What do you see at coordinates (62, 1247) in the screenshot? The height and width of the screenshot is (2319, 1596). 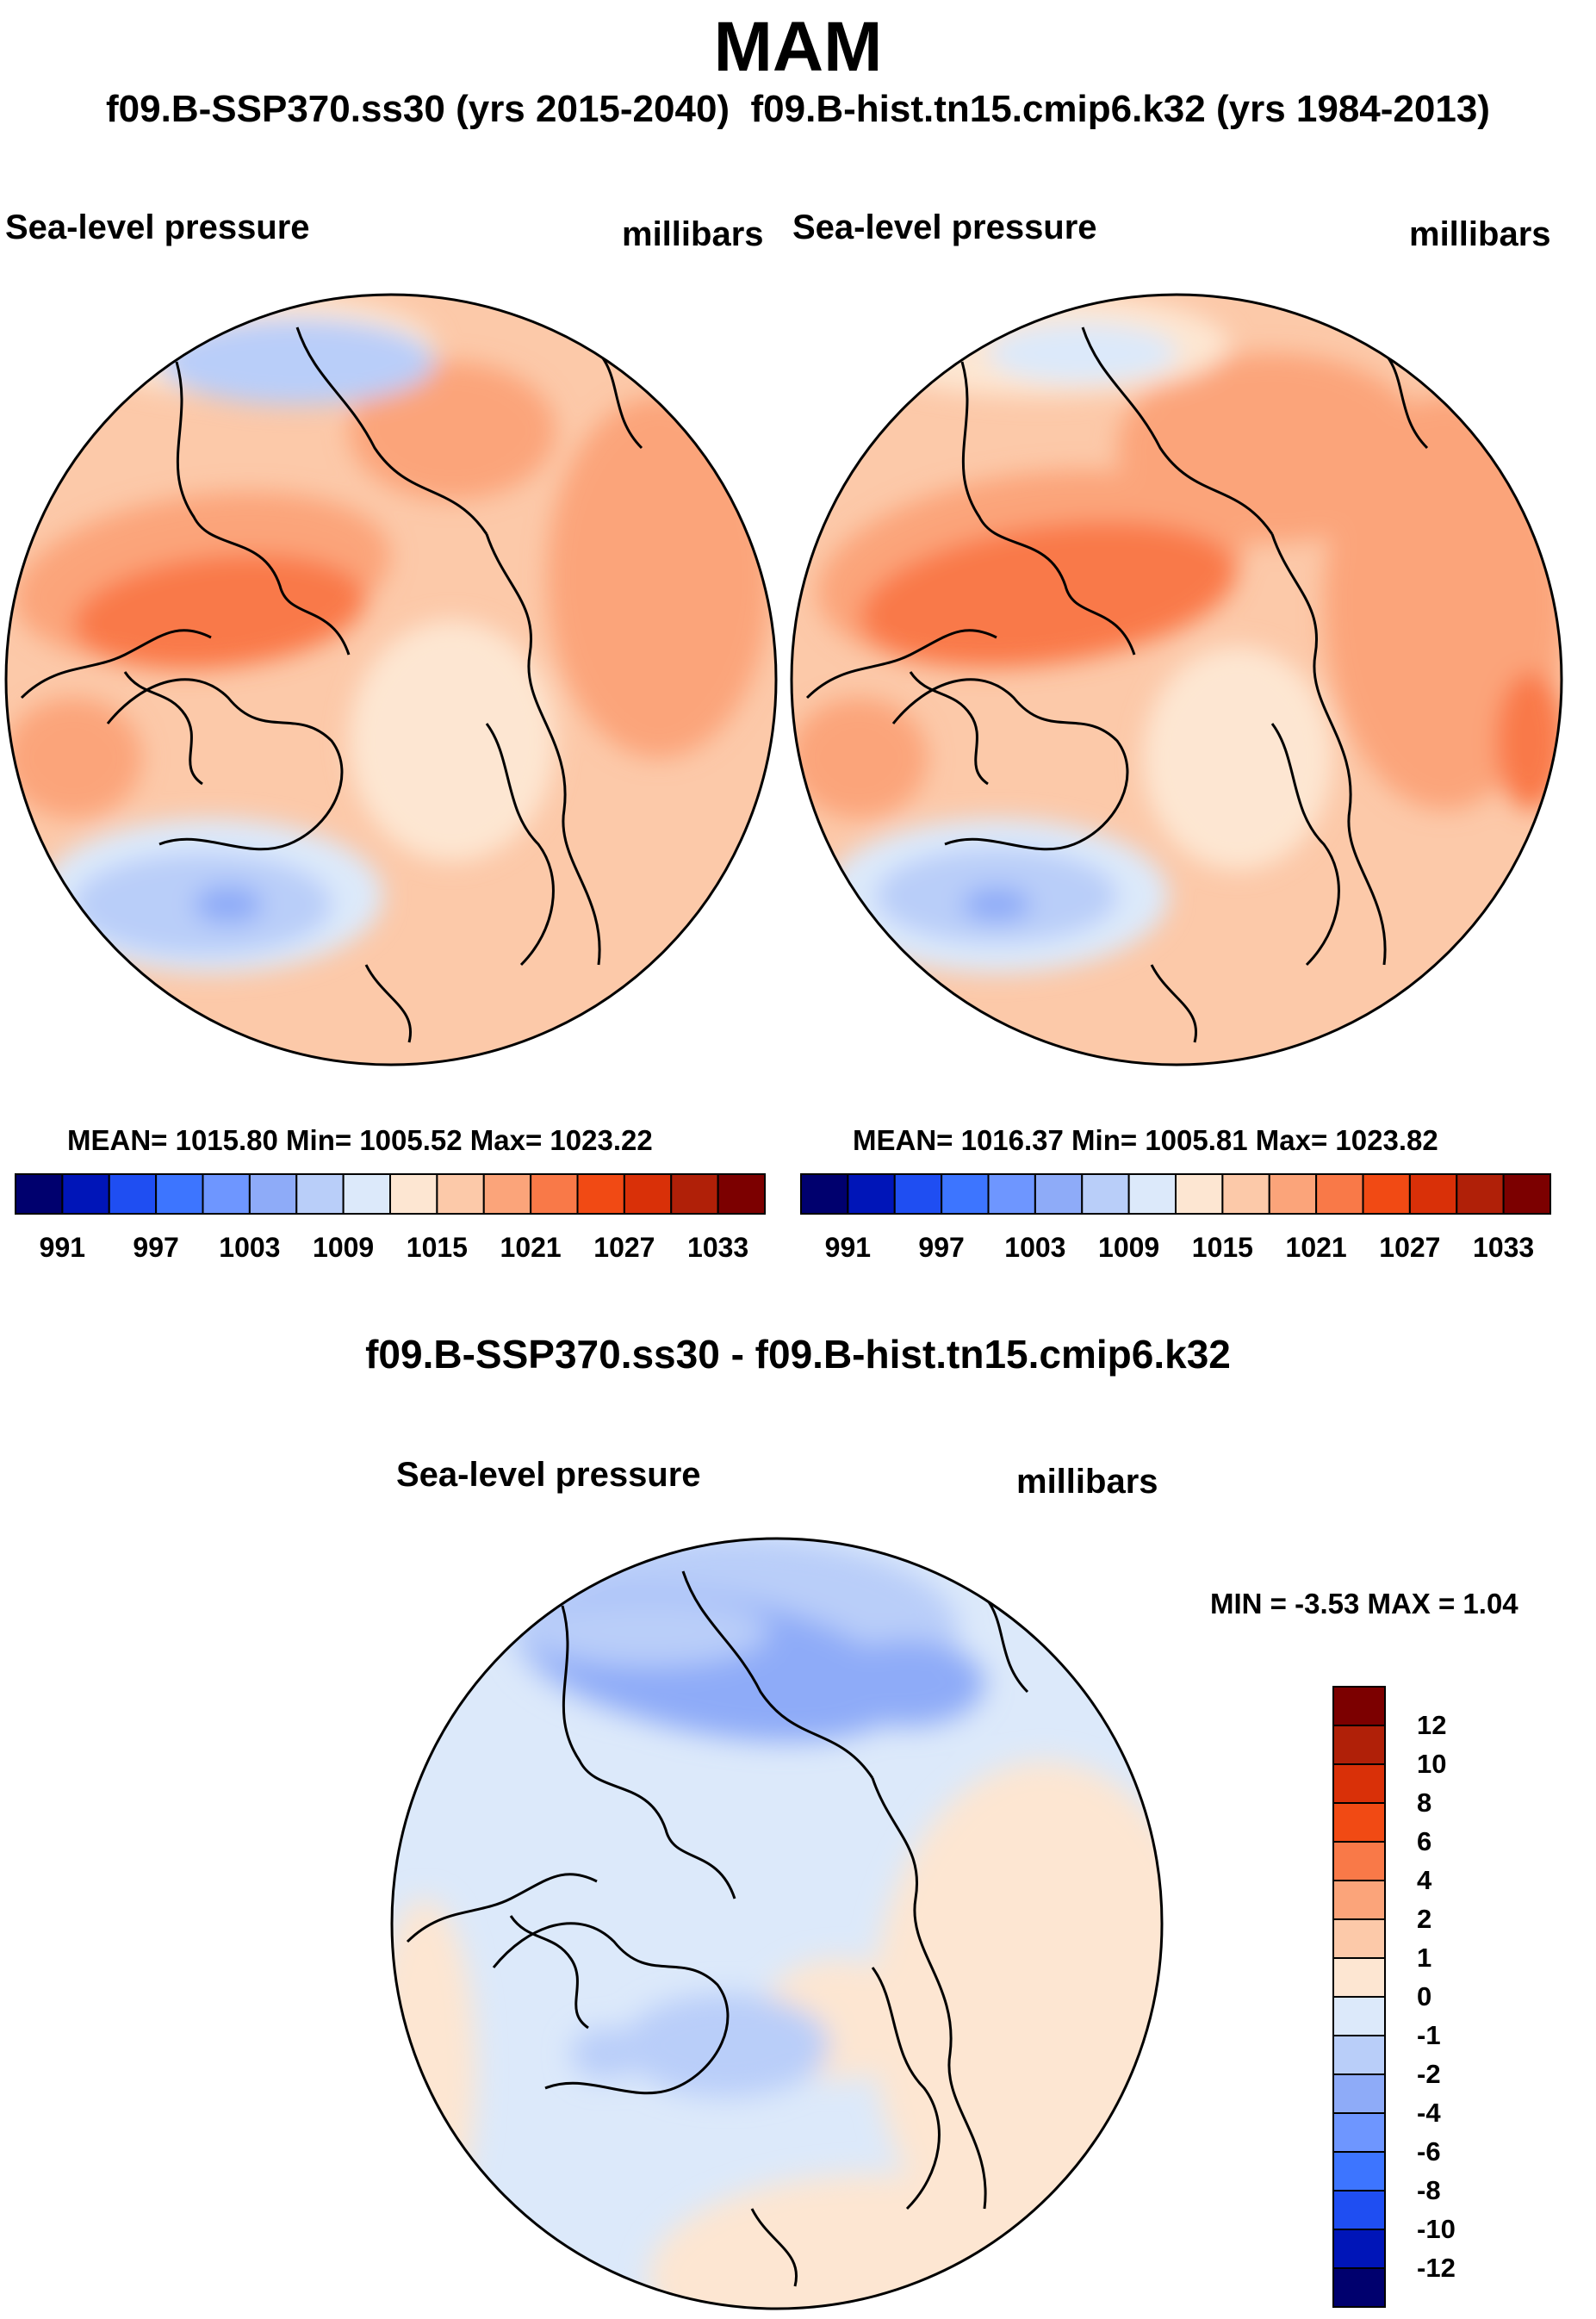 I see `panel1-colorbar-tick-label: 991` at bounding box center [62, 1247].